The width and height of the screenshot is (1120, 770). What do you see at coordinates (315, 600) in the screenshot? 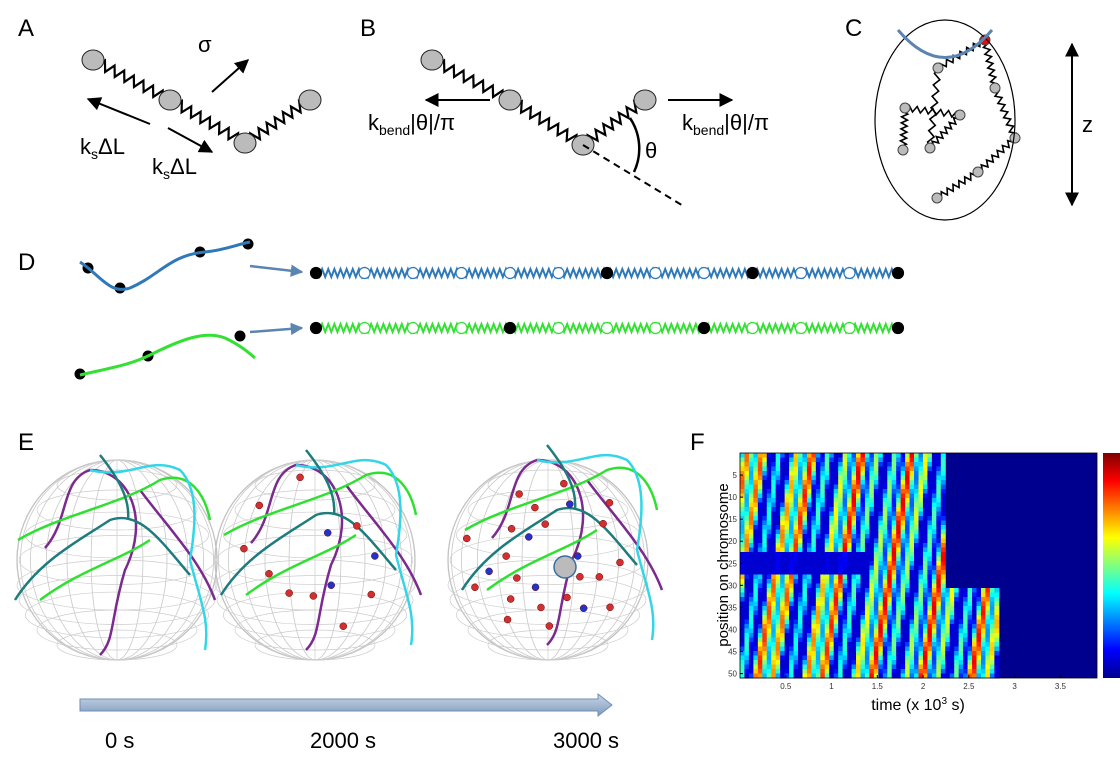
I see `grid-lat` at bounding box center [315, 600].